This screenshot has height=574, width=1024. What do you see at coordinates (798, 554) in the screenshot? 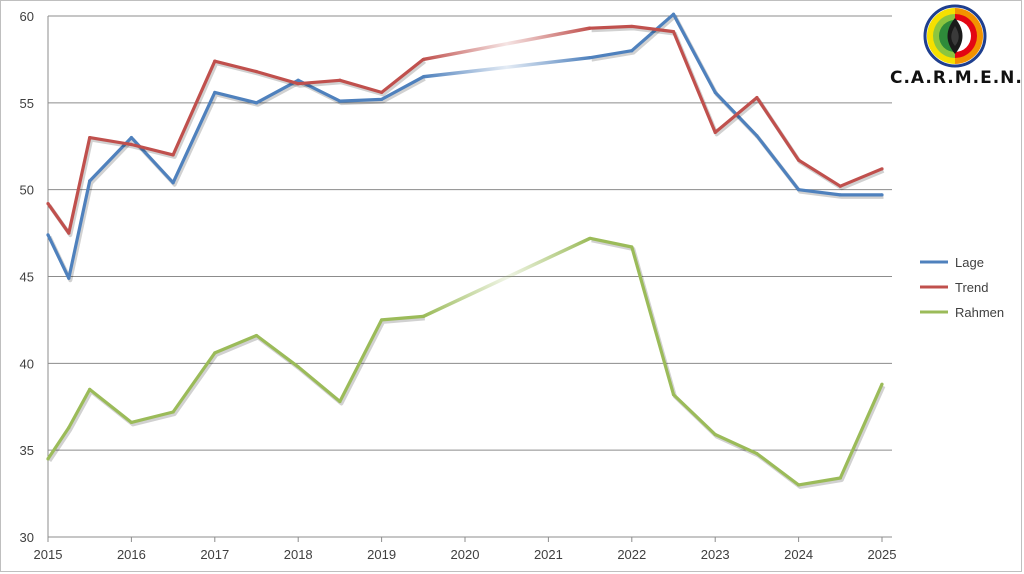
I see `x-tick-label: 2024` at bounding box center [798, 554].